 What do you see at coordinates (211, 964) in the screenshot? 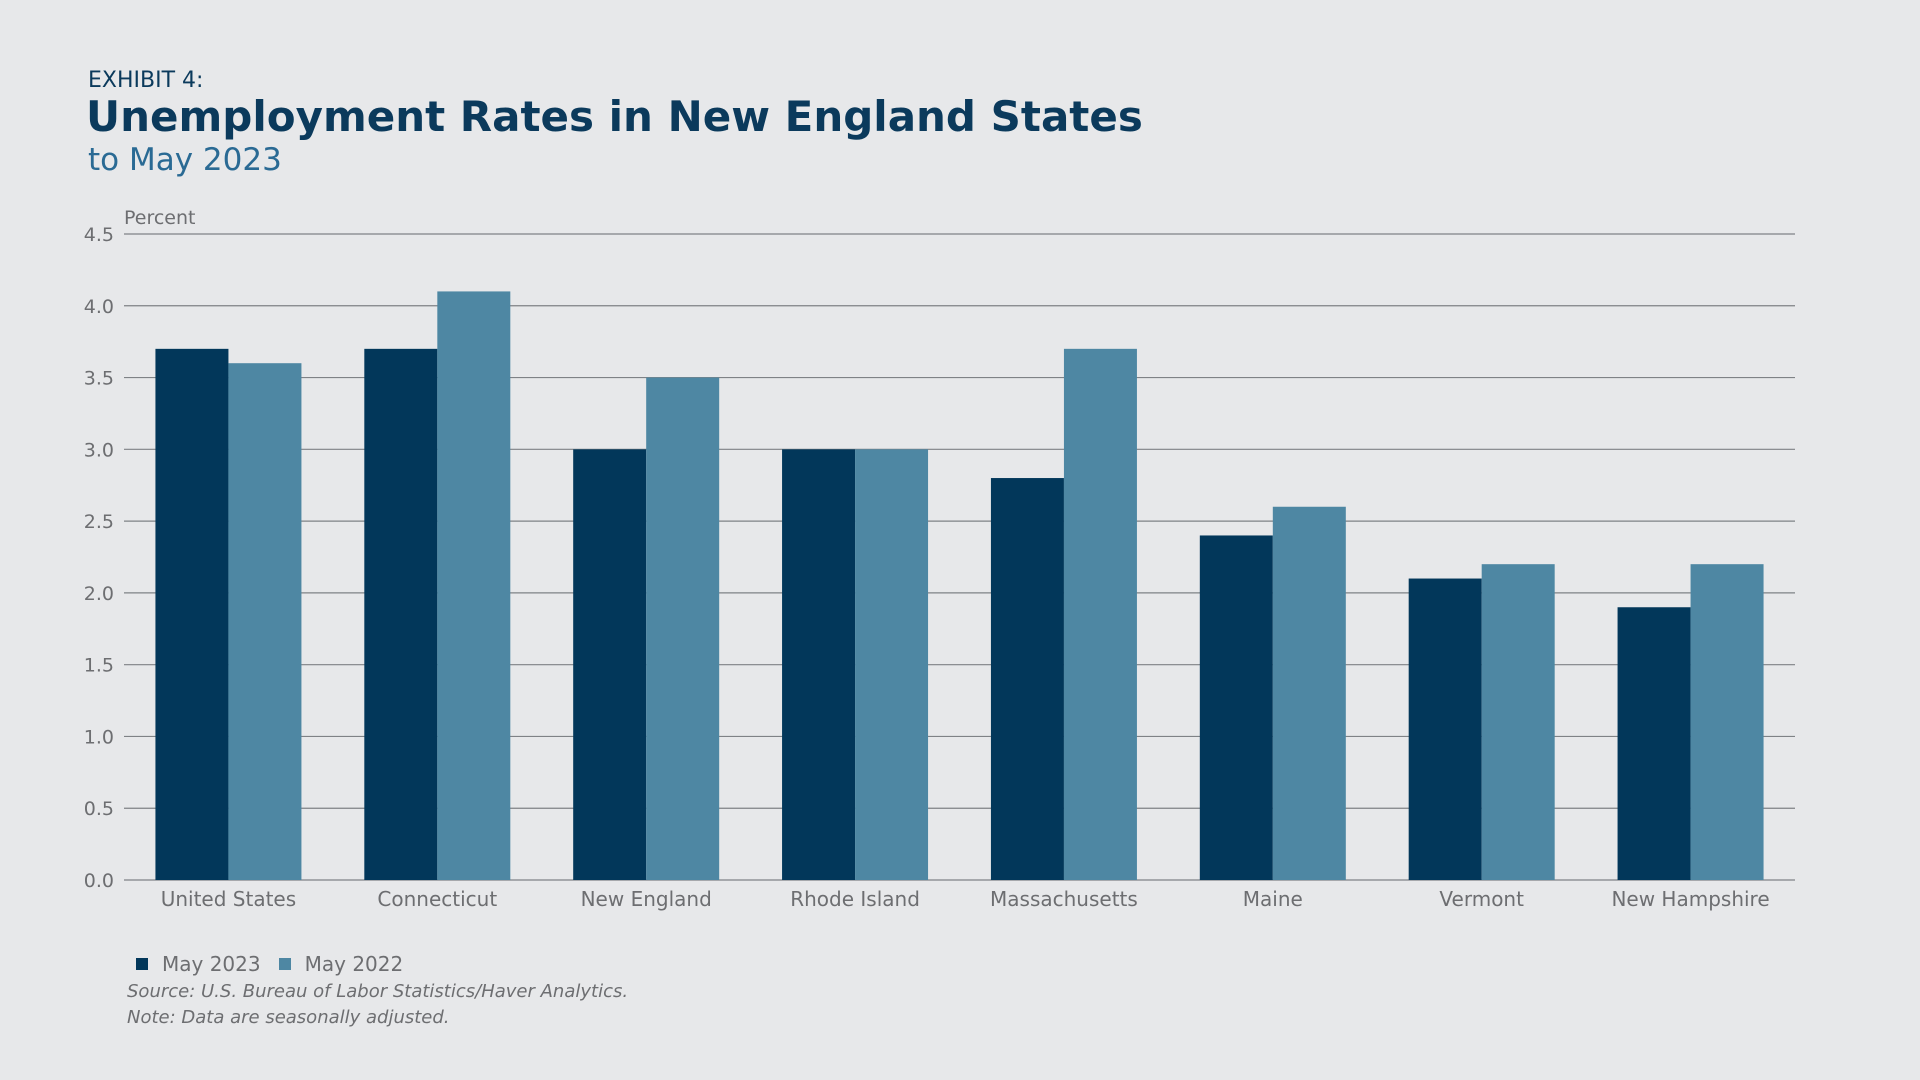
I see `legend-label-may-2023: May 2023` at bounding box center [211, 964].